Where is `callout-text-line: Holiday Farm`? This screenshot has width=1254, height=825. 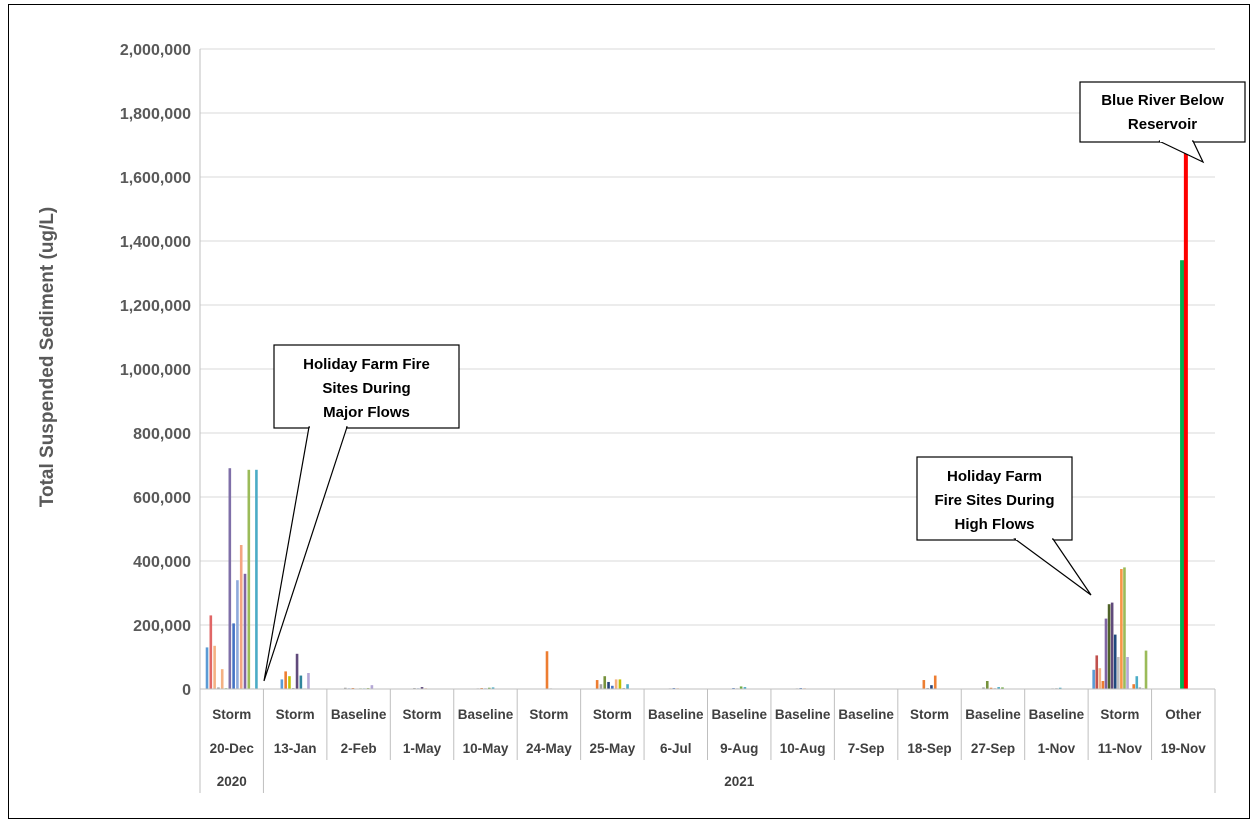
callout-text-line: Holiday Farm is located at coordinates (994, 476).